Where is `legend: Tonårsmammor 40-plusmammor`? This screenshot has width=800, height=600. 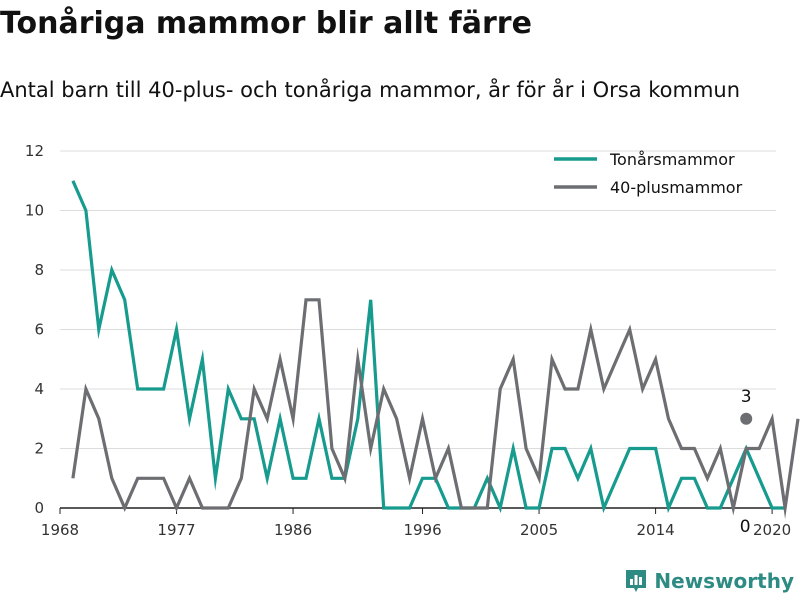
legend: Tonårsmammor 40-plusmammor is located at coordinates (648, 173).